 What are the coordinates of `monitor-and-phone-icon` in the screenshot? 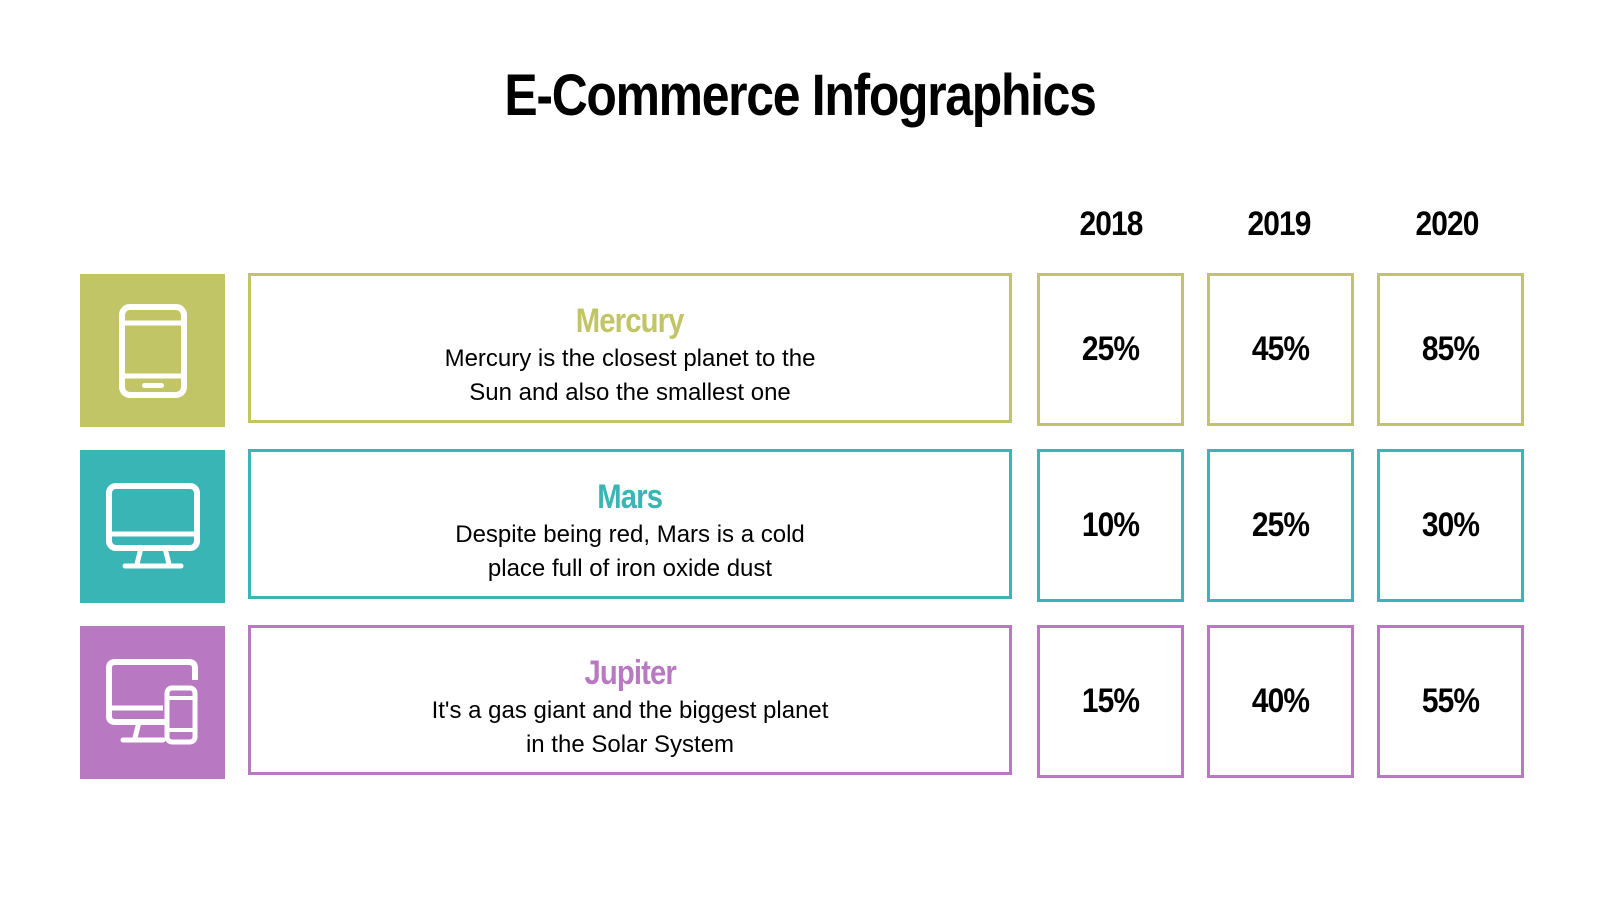 It's located at (151, 701).